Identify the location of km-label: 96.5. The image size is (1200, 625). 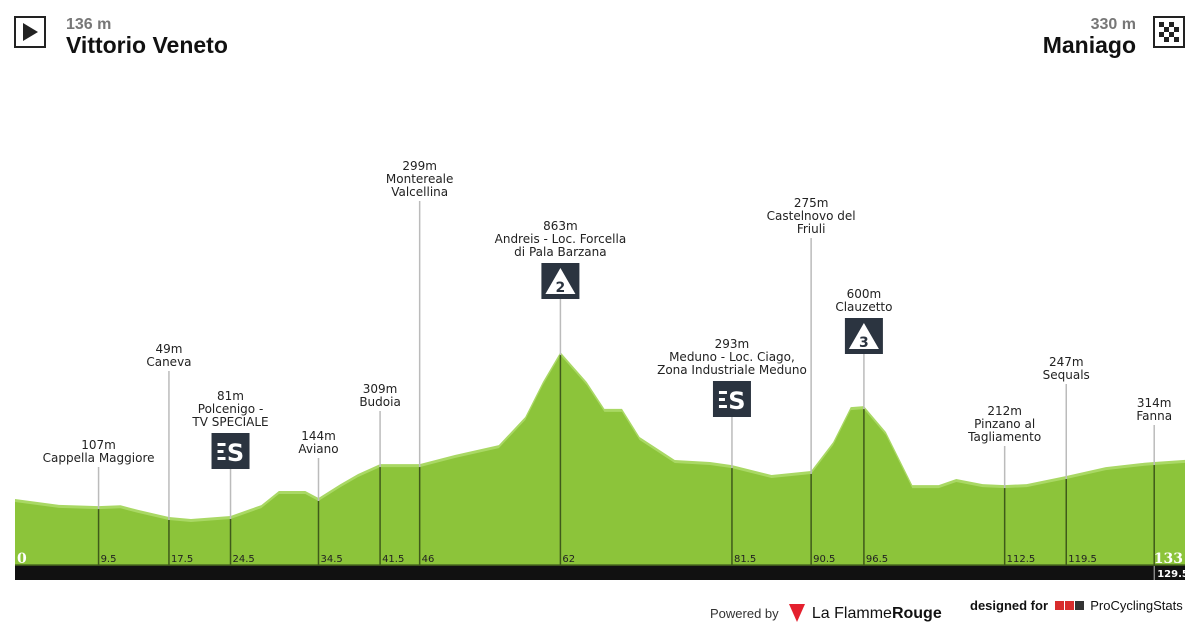
(877, 559).